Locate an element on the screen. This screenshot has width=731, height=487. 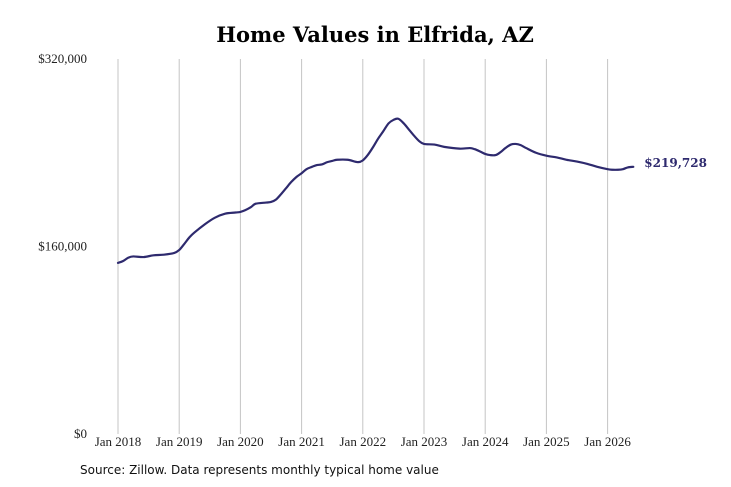
y-axis-tick-labels: $0 $160,000 $320,000 is located at coordinates (62, 246).